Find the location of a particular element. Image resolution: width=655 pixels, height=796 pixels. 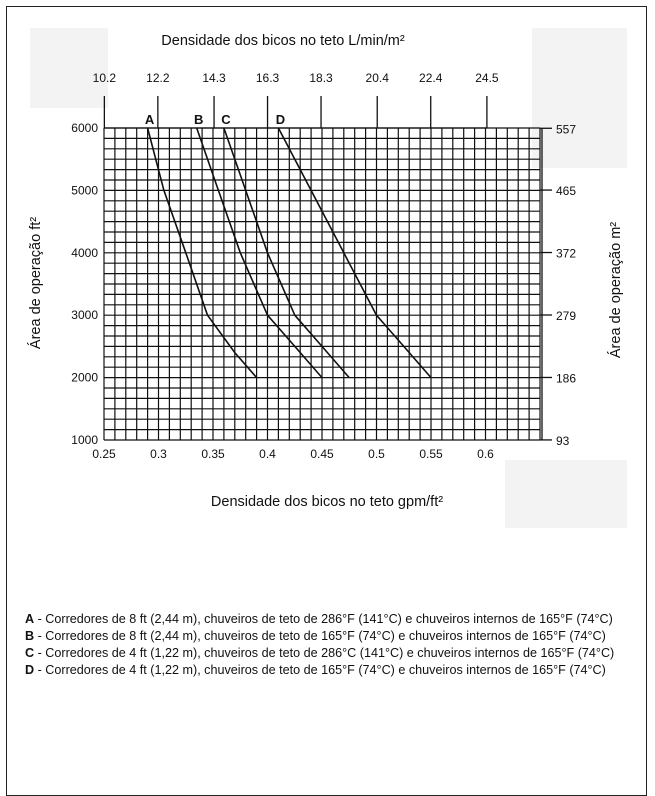

series: A B C D is located at coordinates (287, 245).